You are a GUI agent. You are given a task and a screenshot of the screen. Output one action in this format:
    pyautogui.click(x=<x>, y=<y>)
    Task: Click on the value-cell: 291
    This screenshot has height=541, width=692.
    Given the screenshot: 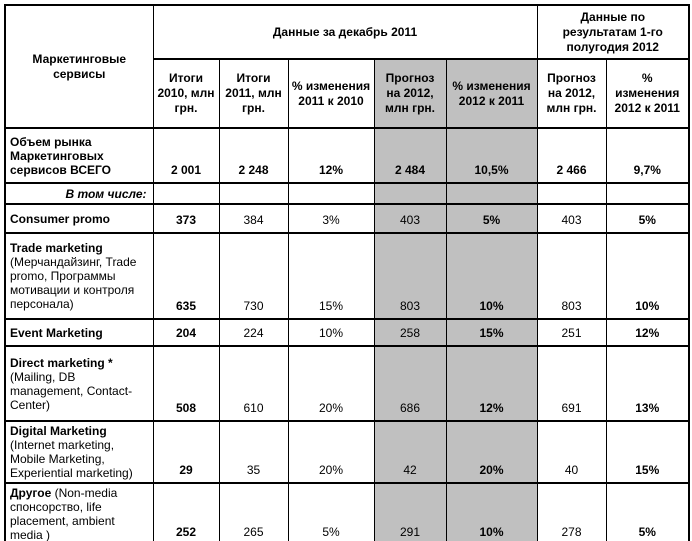 What is the action you would take?
    pyautogui.click(x=410, y=511)
    